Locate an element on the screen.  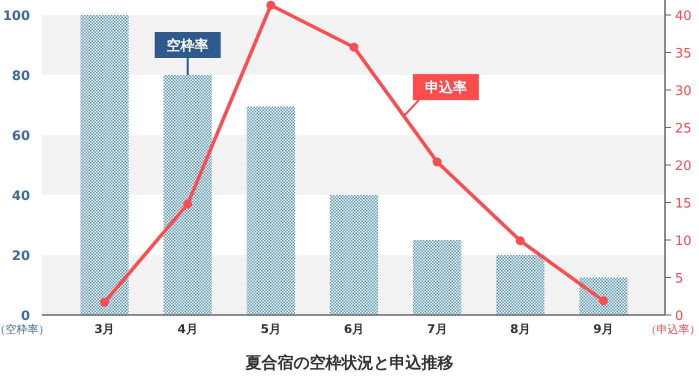
x-tick-label: 3月 is located at coordinates (104, 329).